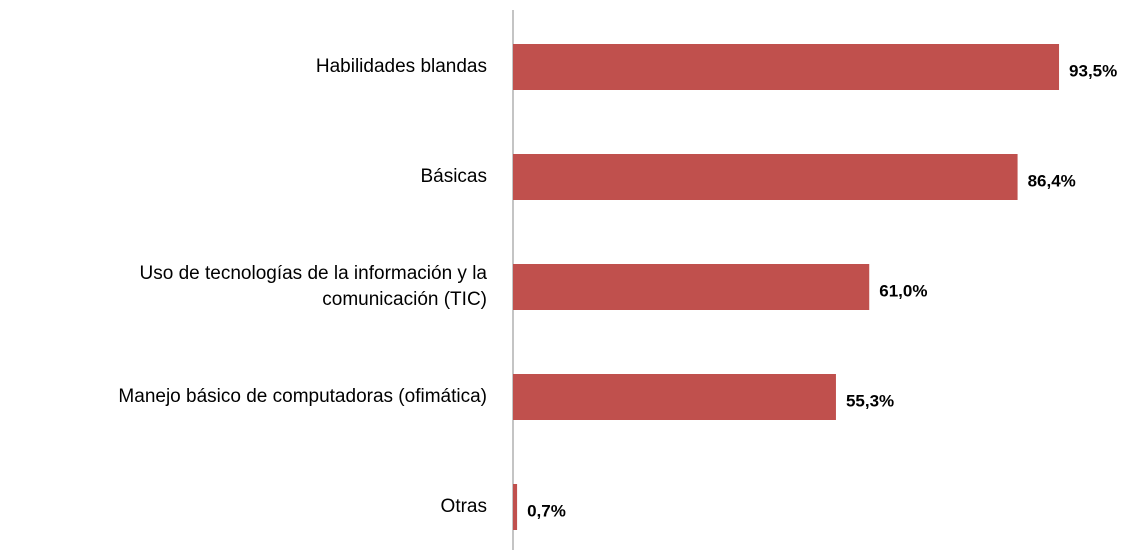 The height and width of the screenshot is (551, 1121). I want to click on value-label: 61,0%, so click(903, 290).